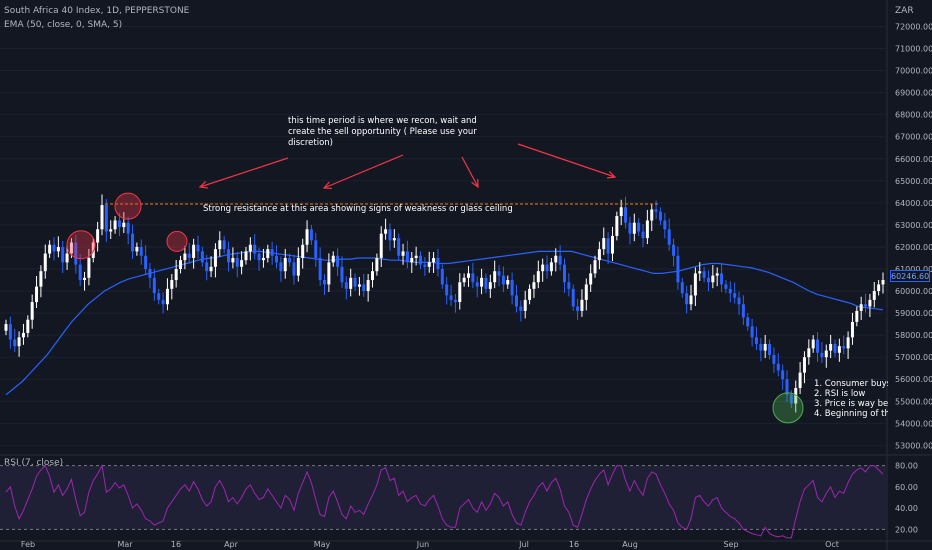  Describe the element at coordinates (906, 508) in the screenshot. I see `rsi-tick-label: 40.00` at that location.